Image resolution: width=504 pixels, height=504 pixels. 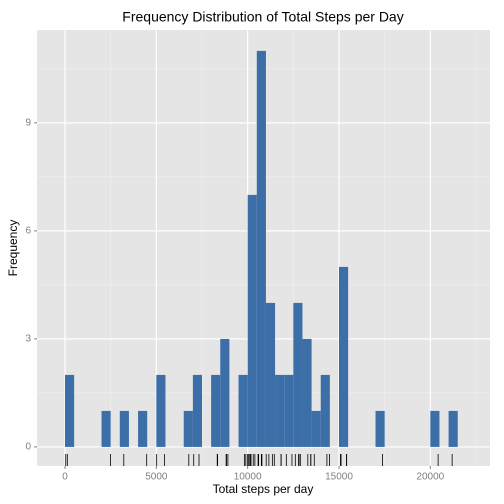 I want to click on y-tick-label: 0, so click(x=28, y=447).